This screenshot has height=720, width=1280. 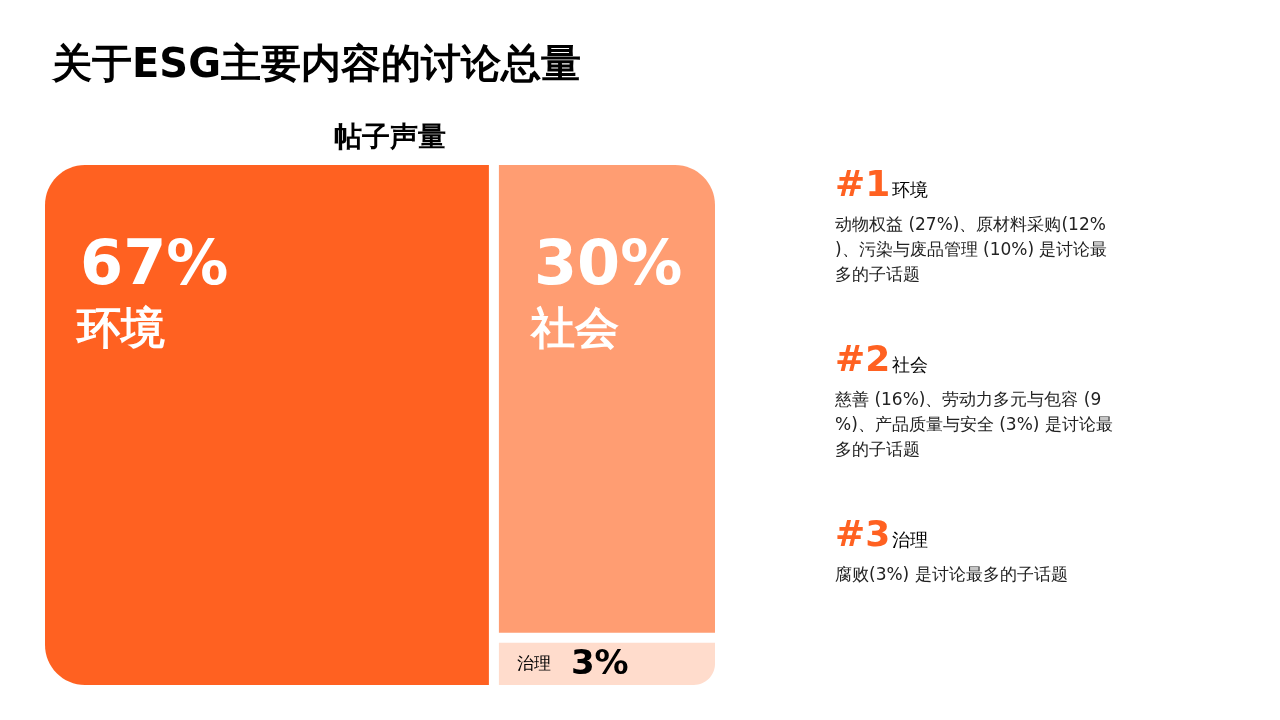 What do you see at coordinates (390, 136) in the screenshot?
I see `text: 帖子声量` at bounding box center [390, 136].